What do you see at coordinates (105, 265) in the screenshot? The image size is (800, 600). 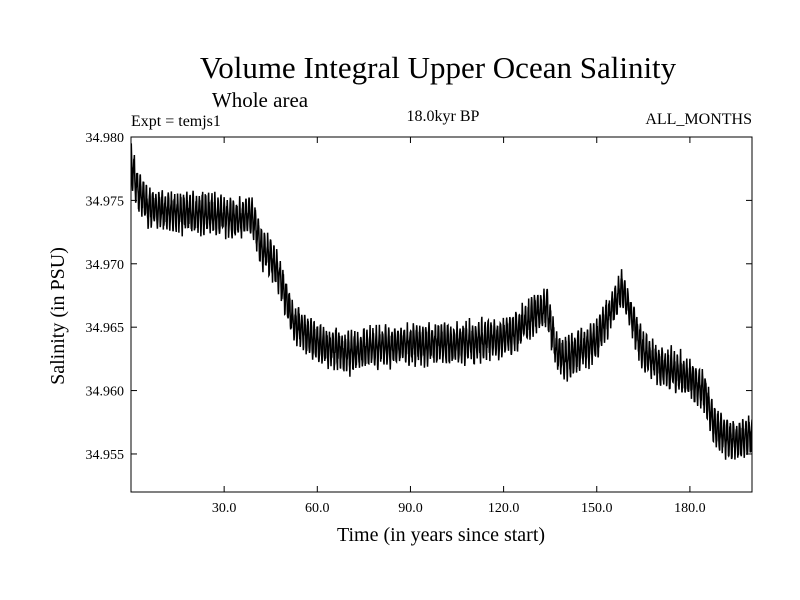 I see `y-tick-label: 34.970` at bounding box center [105, 265].